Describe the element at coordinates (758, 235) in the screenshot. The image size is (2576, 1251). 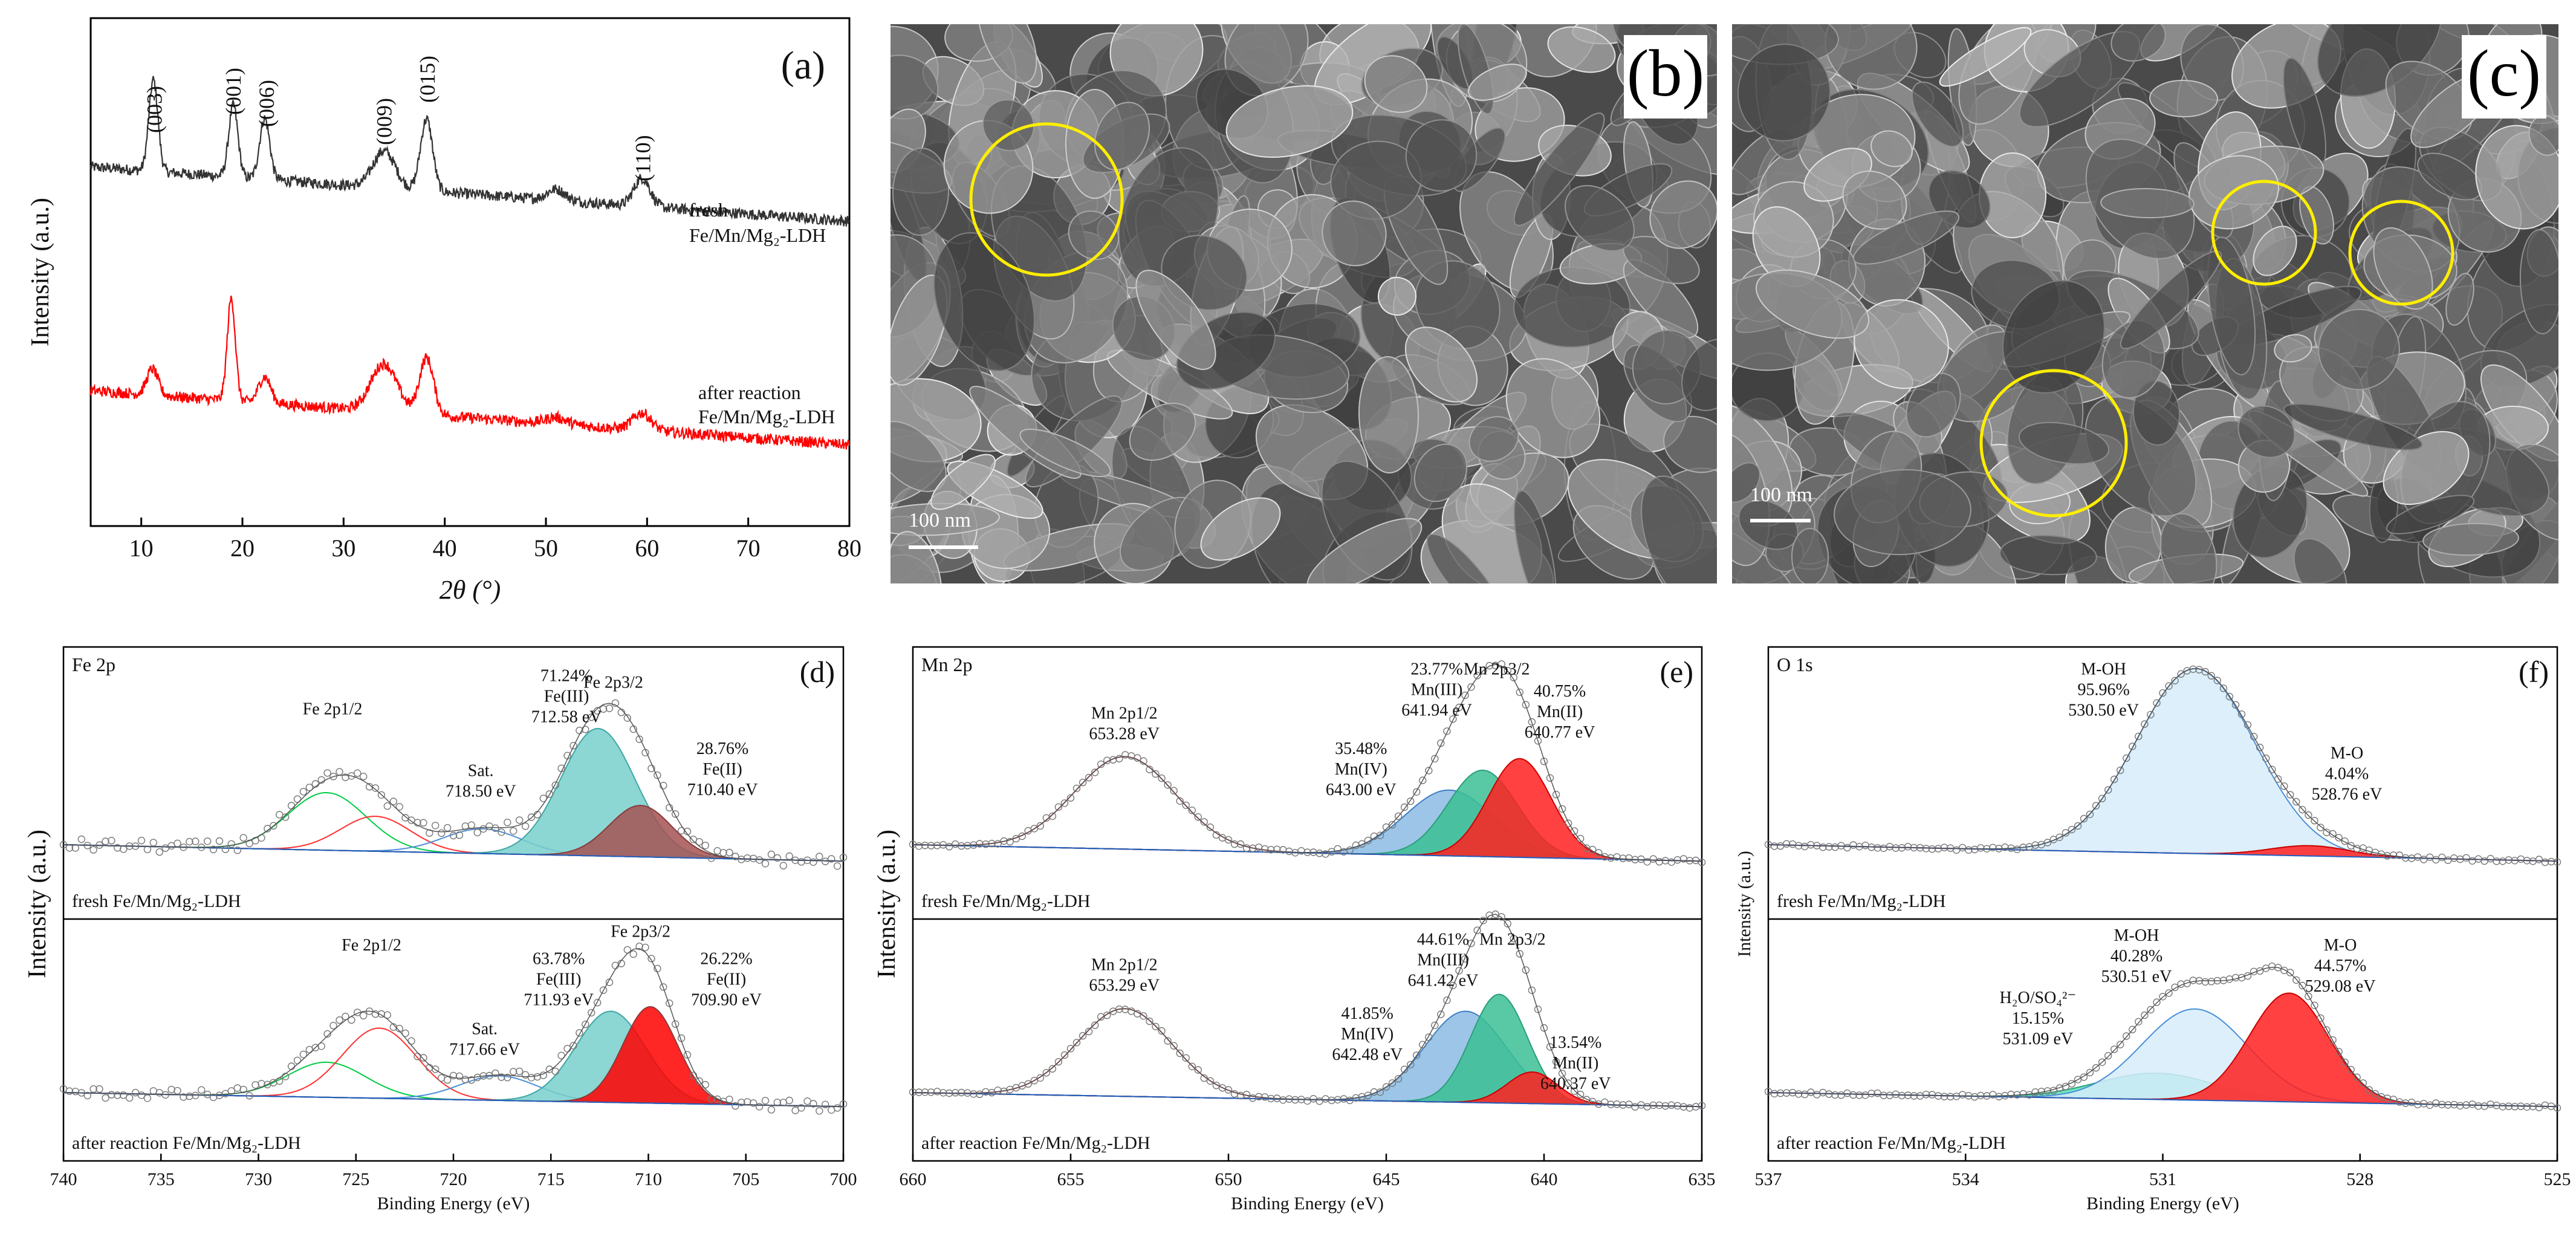
I see `series-label-line2: Fe/Mn/Mg₂-LDH` at that location.